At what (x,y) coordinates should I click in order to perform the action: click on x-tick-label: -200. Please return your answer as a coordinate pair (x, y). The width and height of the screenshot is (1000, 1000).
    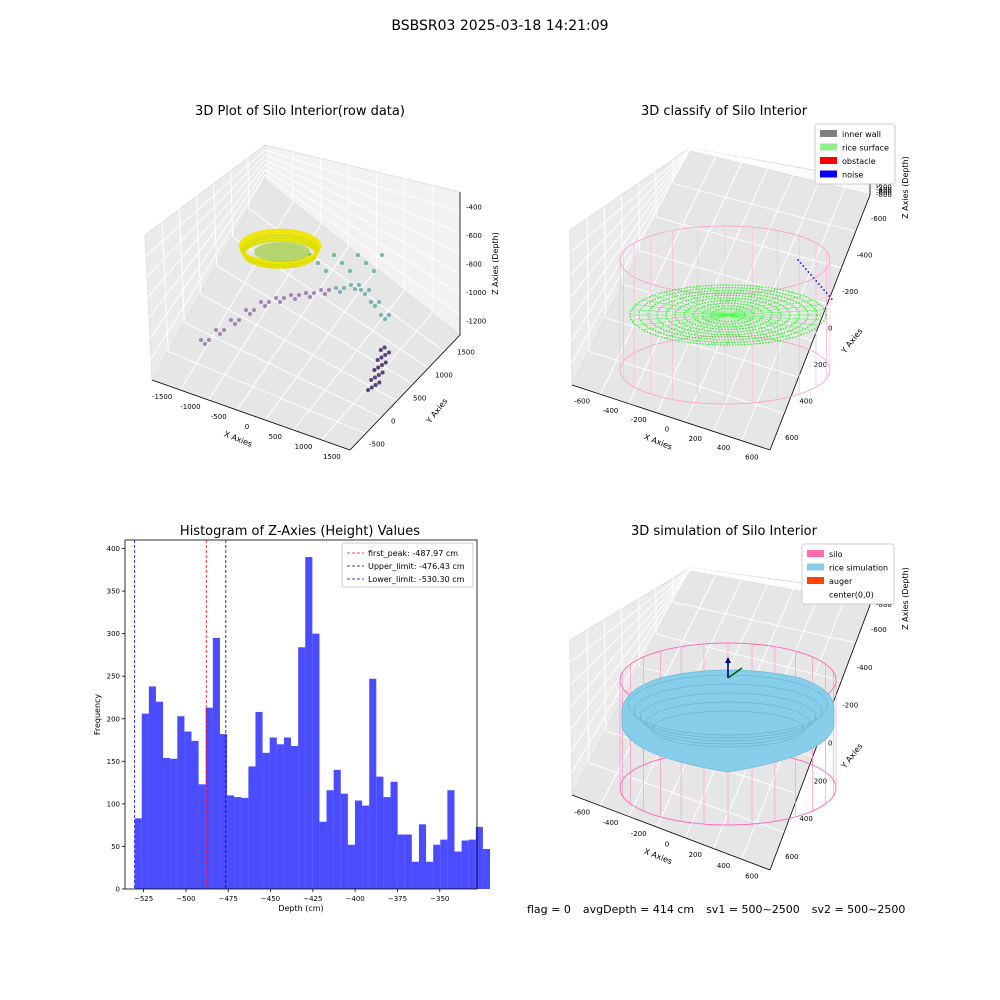
    Looking at the image, I should click on (639, 834).